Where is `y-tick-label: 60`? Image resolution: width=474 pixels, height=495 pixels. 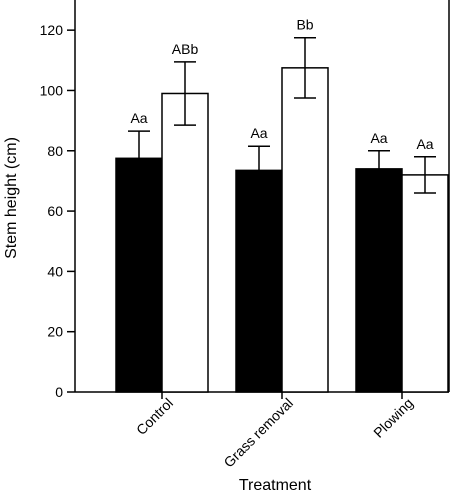
y-tick-label: 60 is located at coordinates (55, 211).